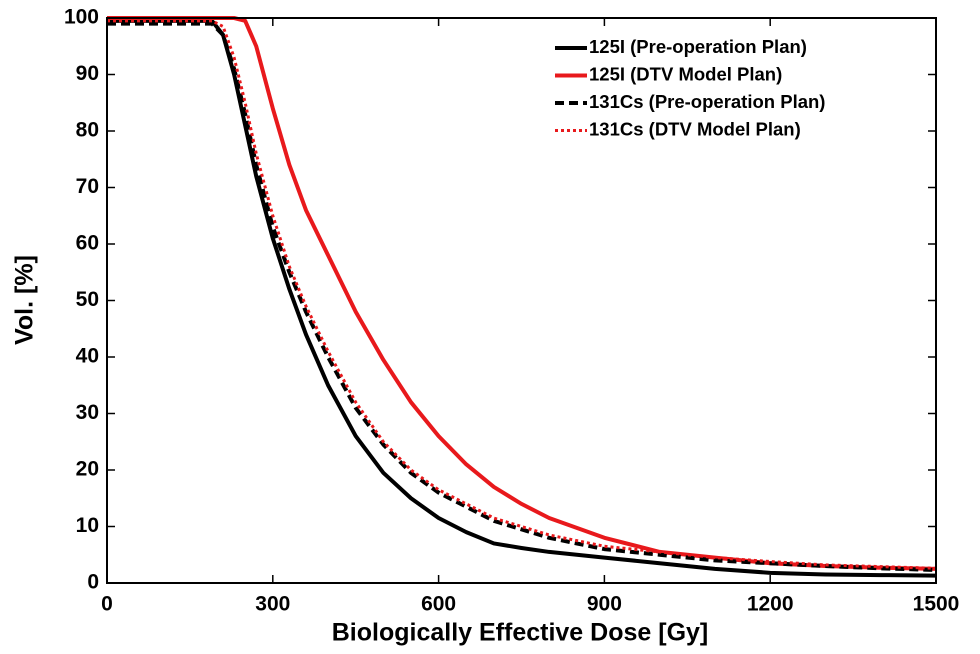 The image size is (980, 654). What do you see at coordinates (87, 130) in the screenshot?
I see `y-tick-label: 80` at bounding box center [87, 130].